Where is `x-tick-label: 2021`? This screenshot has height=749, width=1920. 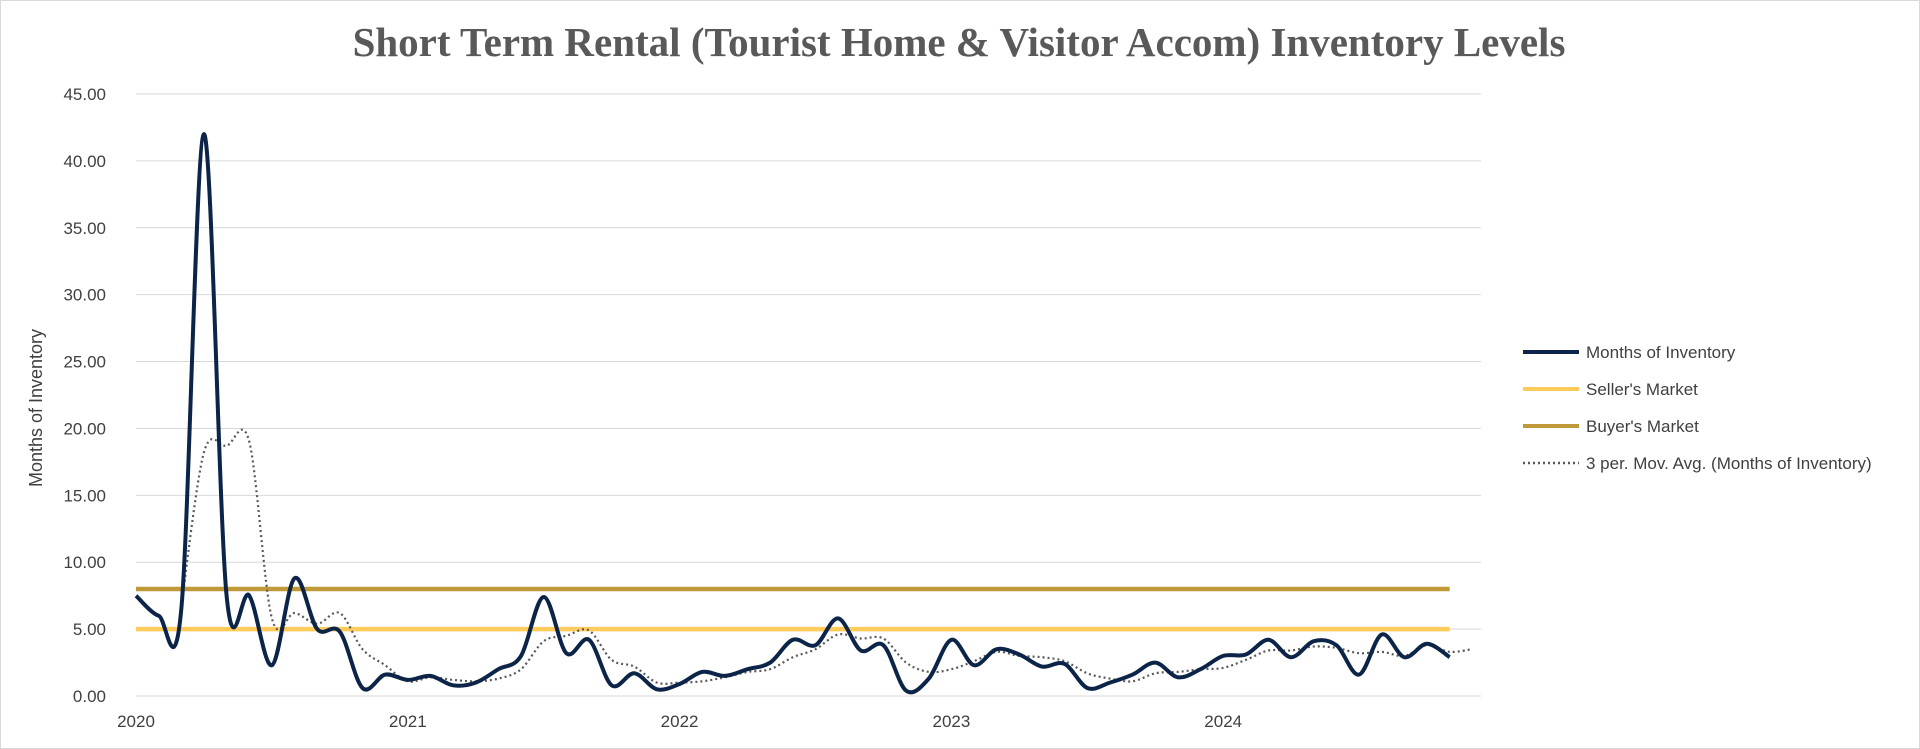 x-tick-label: 2021 is located at coordinates (408, 721).